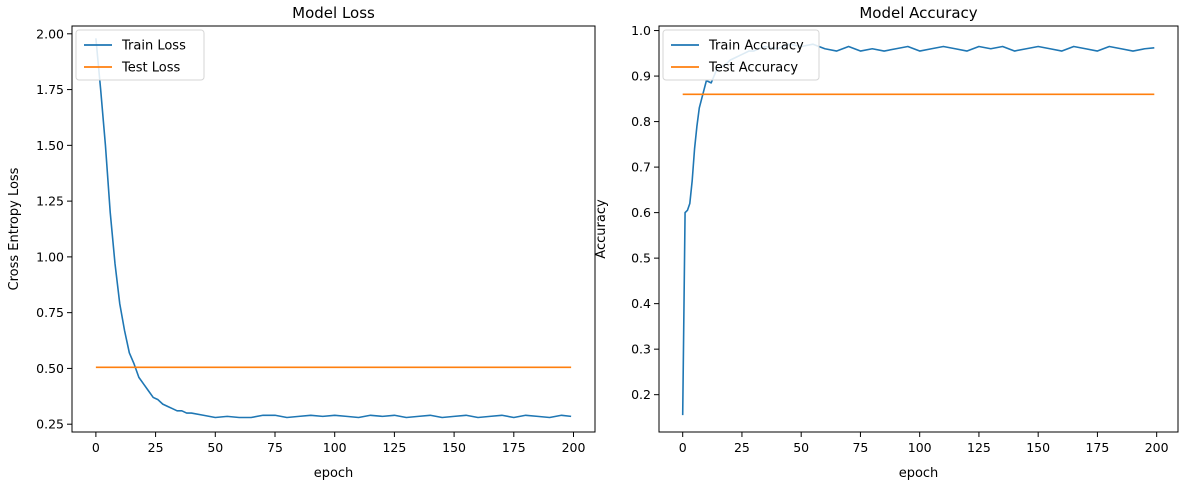 This screenshot has height=490, width=1189. Describe the element at coordinates (641, 121) in the screenshot. I see `y-tick-label: 0.8` at that location.